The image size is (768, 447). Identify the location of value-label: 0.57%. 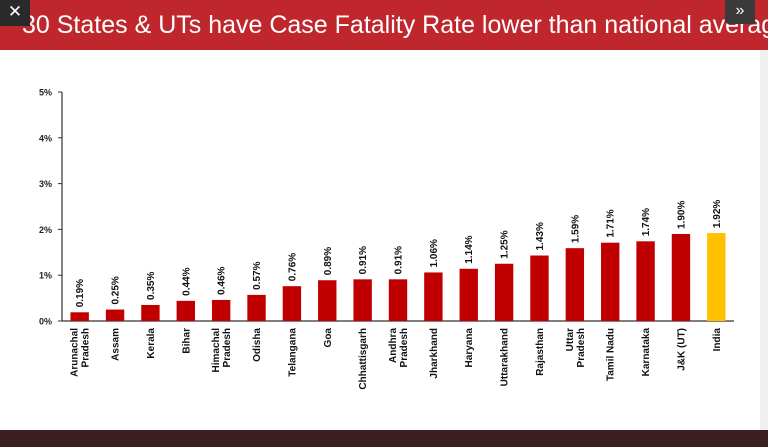
(257, 275).